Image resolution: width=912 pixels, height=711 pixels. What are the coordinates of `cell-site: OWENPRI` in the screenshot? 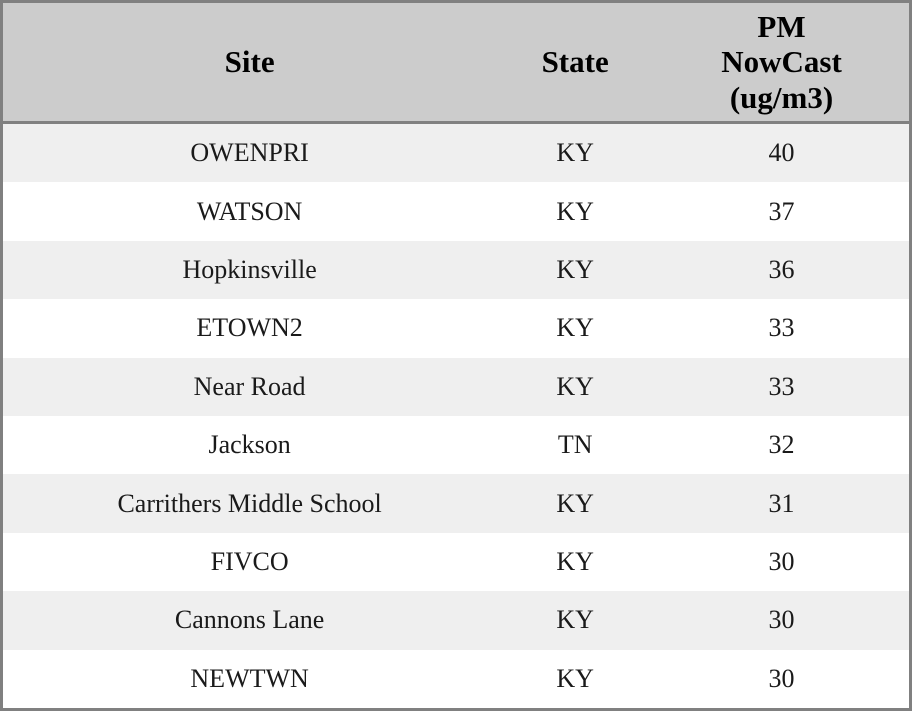 It's located at (250, 152).